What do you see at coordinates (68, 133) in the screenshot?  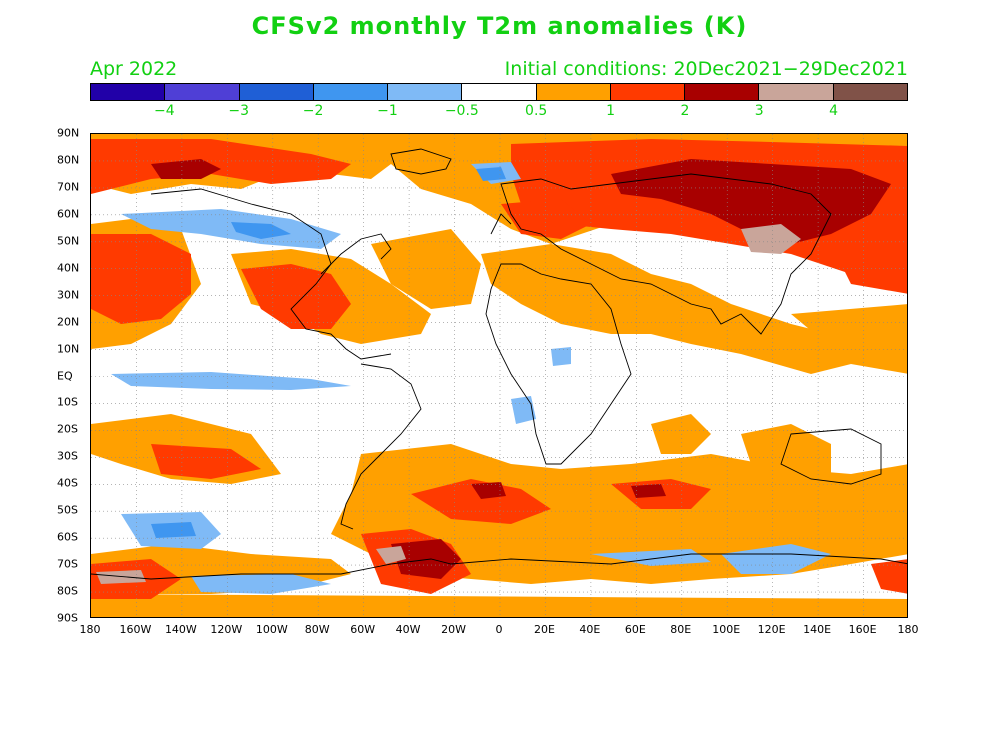 I see `latitude-label: 90N` at bounding box center [68, 133].